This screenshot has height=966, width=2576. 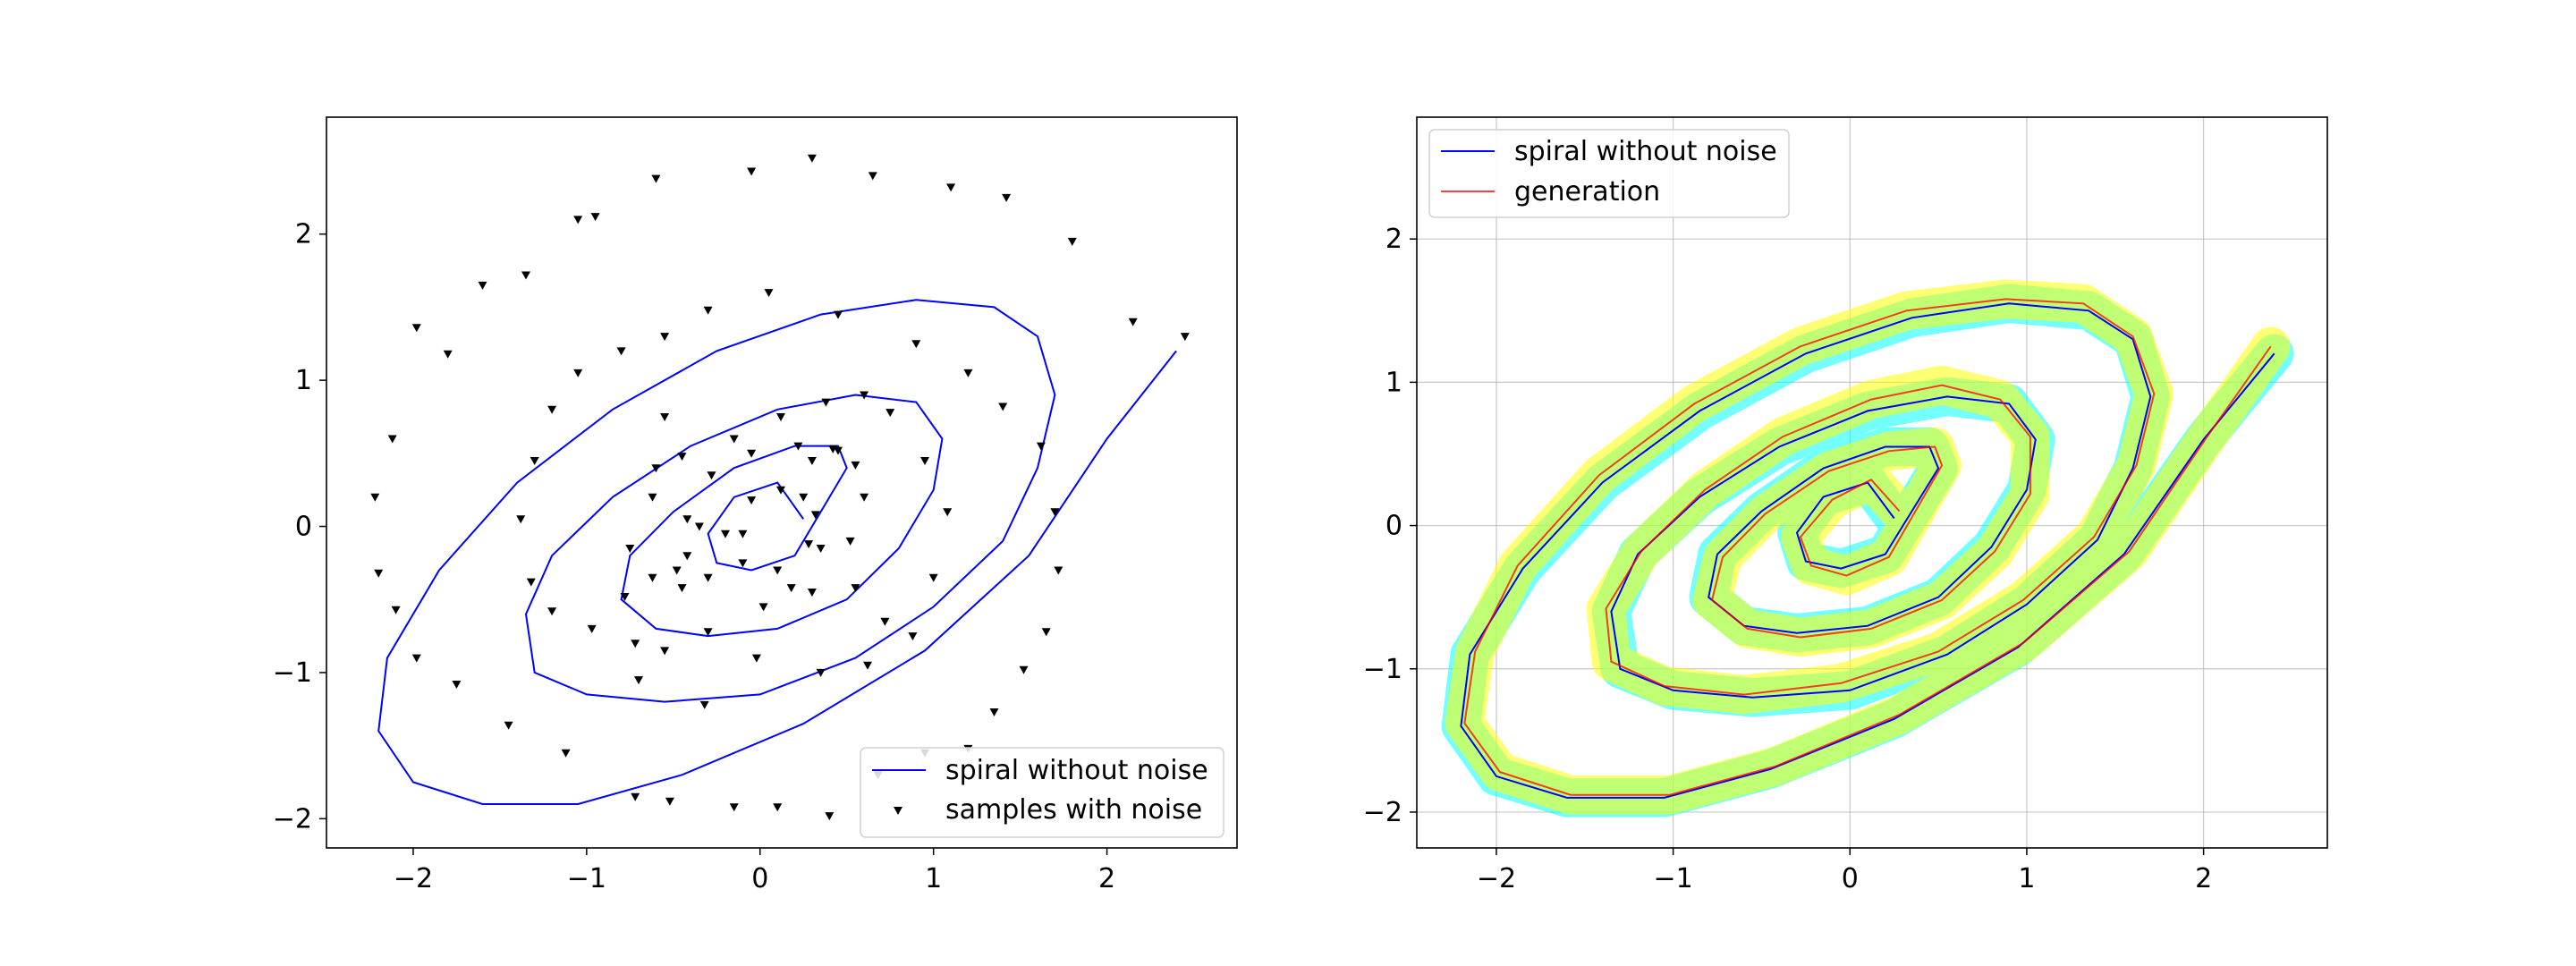 I want to click on left-xtick-label: 0, so click(x=759, y=878).